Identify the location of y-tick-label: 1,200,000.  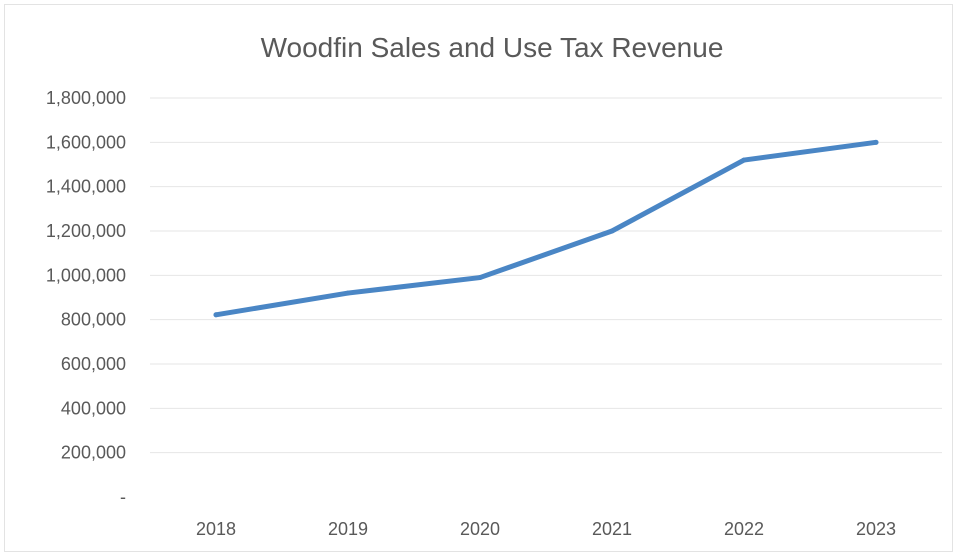
(86, 231).